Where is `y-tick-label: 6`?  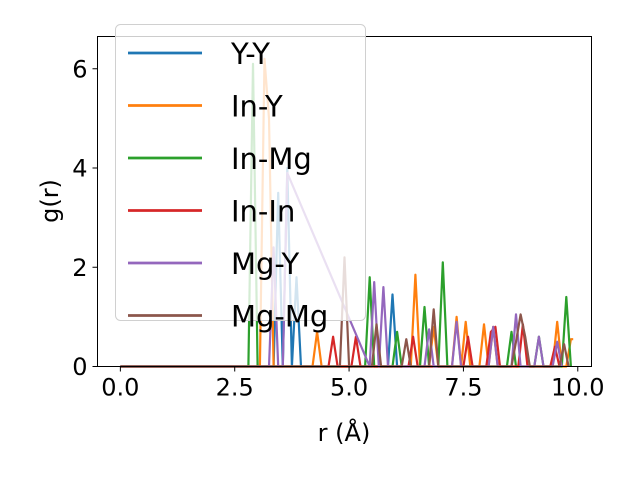 y-tick-label: 6 is located at coordinates (79, 69).